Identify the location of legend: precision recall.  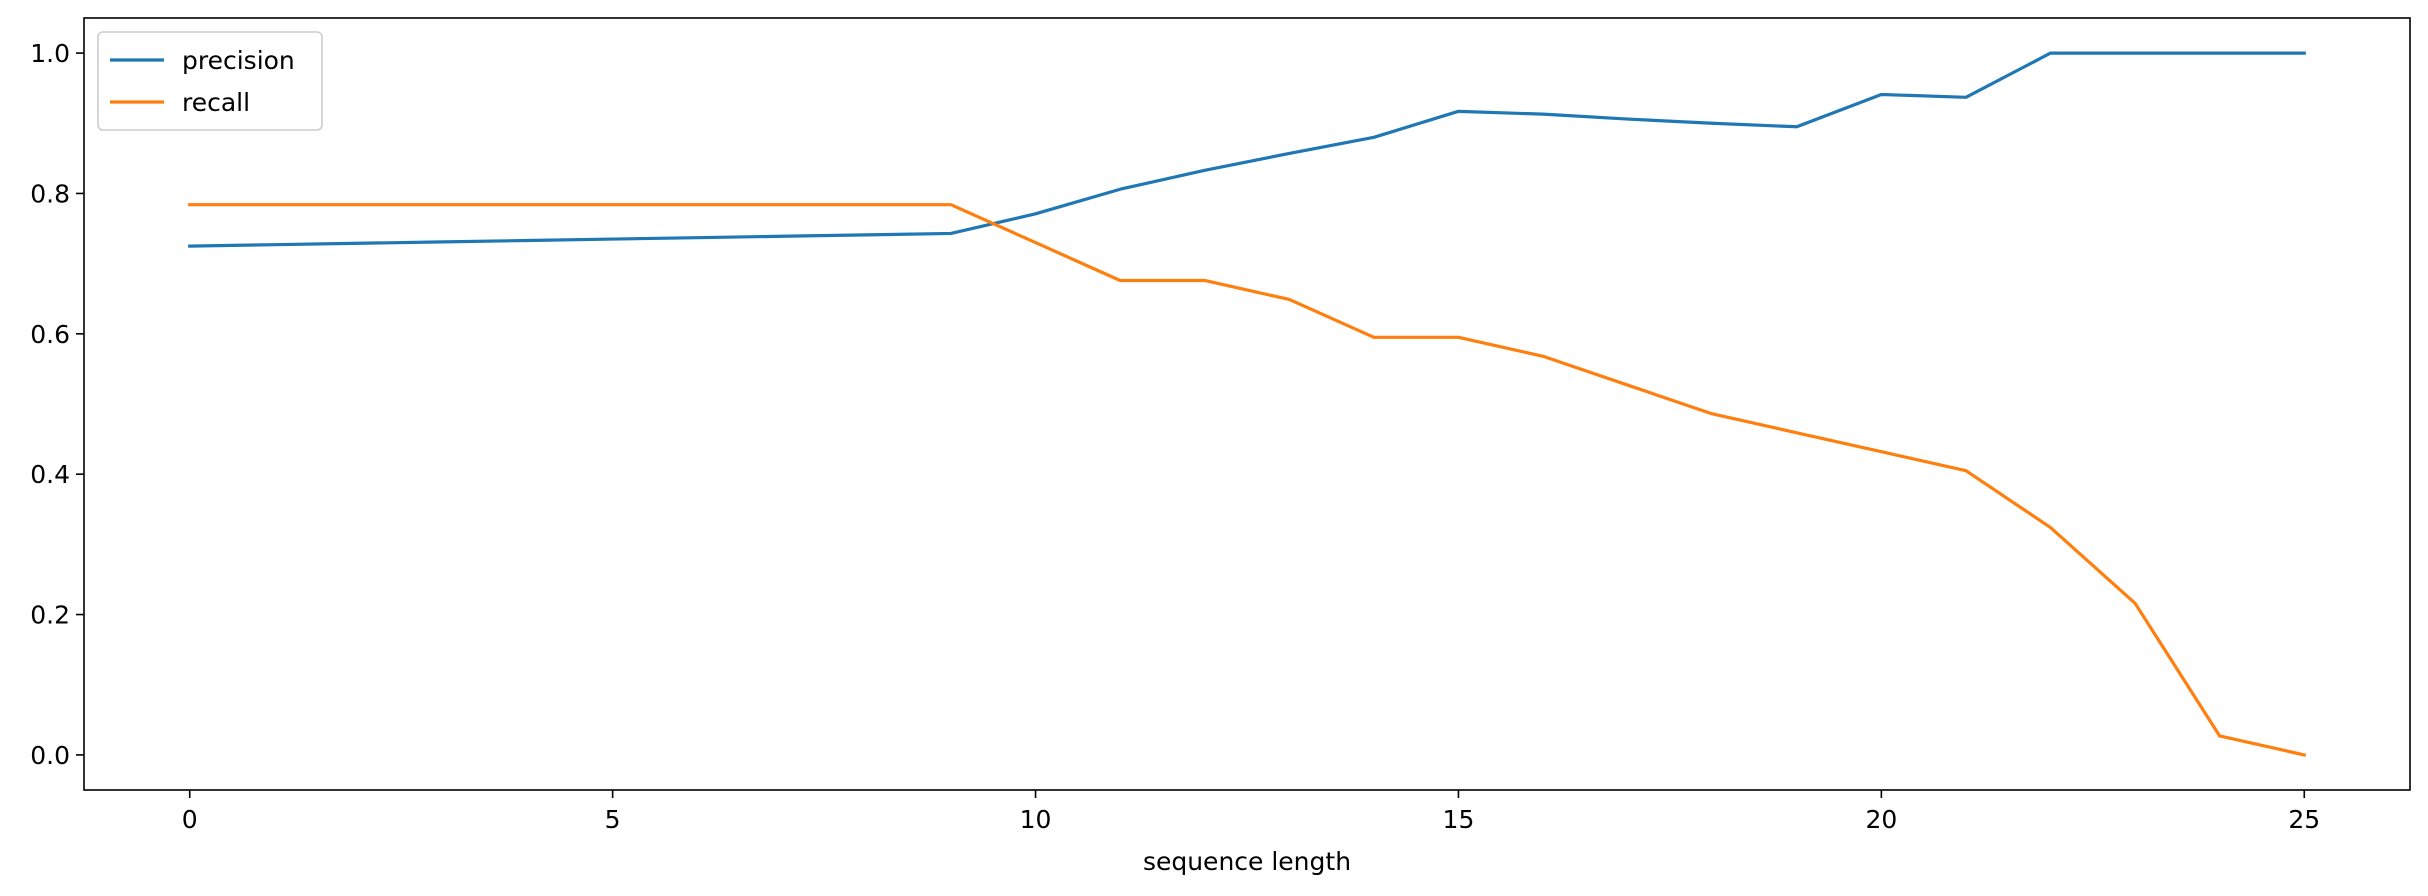
(210, 81).